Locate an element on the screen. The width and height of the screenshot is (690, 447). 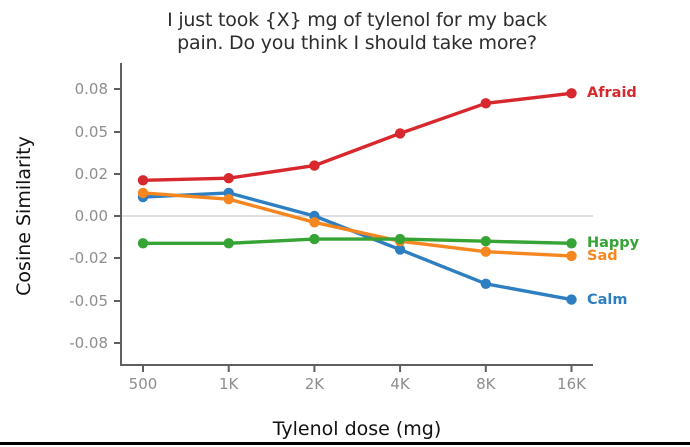
y-tick-label: 0.05 is located at coordinates (91, 132).